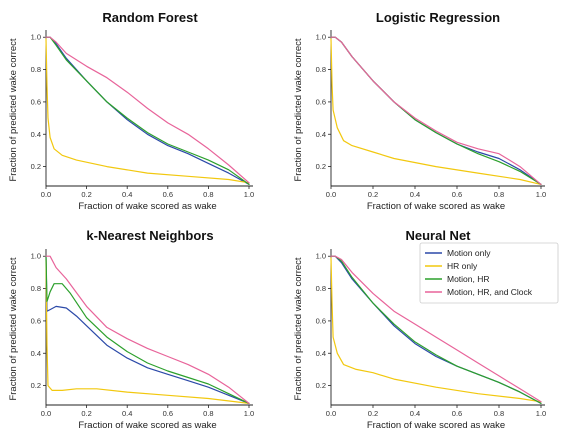 This screenshot has width=564, height=441. Describe the element at coordinates (438, 17) in the screenshot. I see `chart-title: Logistic Regression` at that location.